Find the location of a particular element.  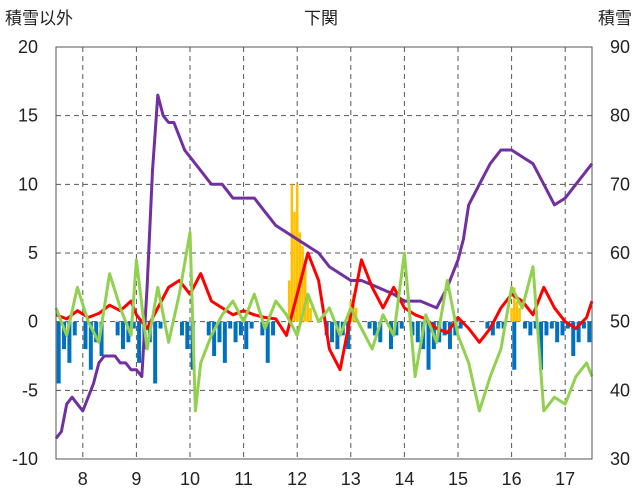

y-right-tick-1: 40 is located at coordinates (620, 390).